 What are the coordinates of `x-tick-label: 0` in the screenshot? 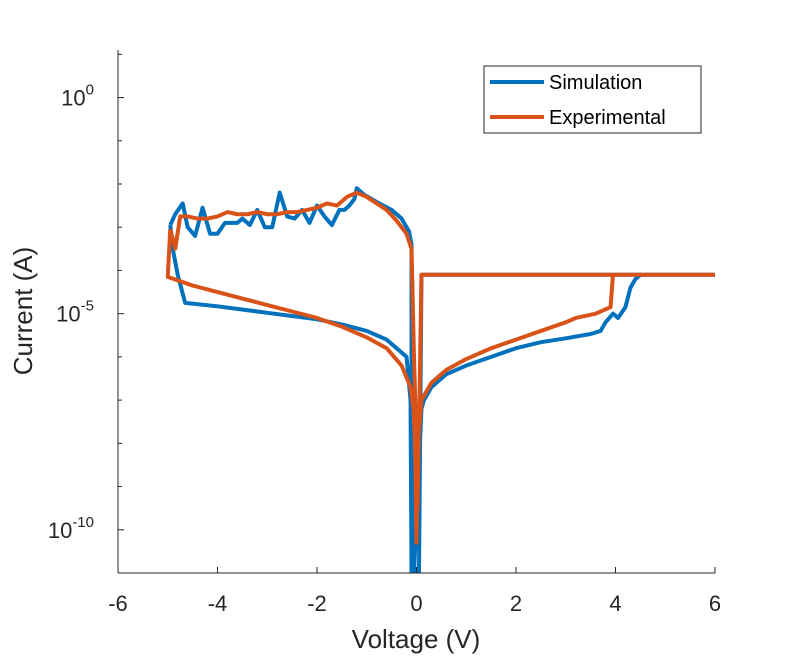 It's located at (416, 603).